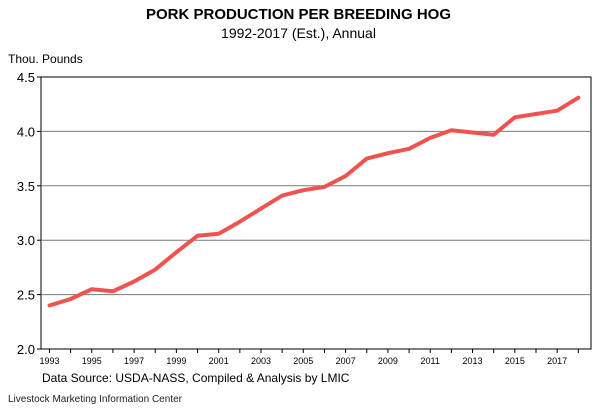 The image size is (597, 408). I want to click on x-tick-label: 2013, so click(473, 361).